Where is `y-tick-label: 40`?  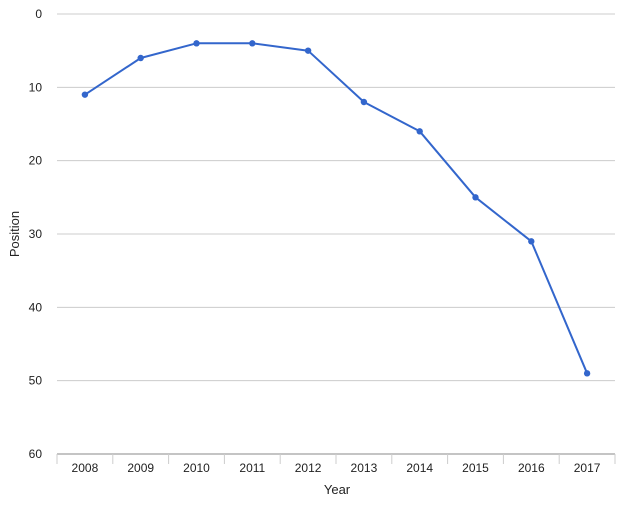
y-tick-label: 40 is located at coordinates (36, 307).